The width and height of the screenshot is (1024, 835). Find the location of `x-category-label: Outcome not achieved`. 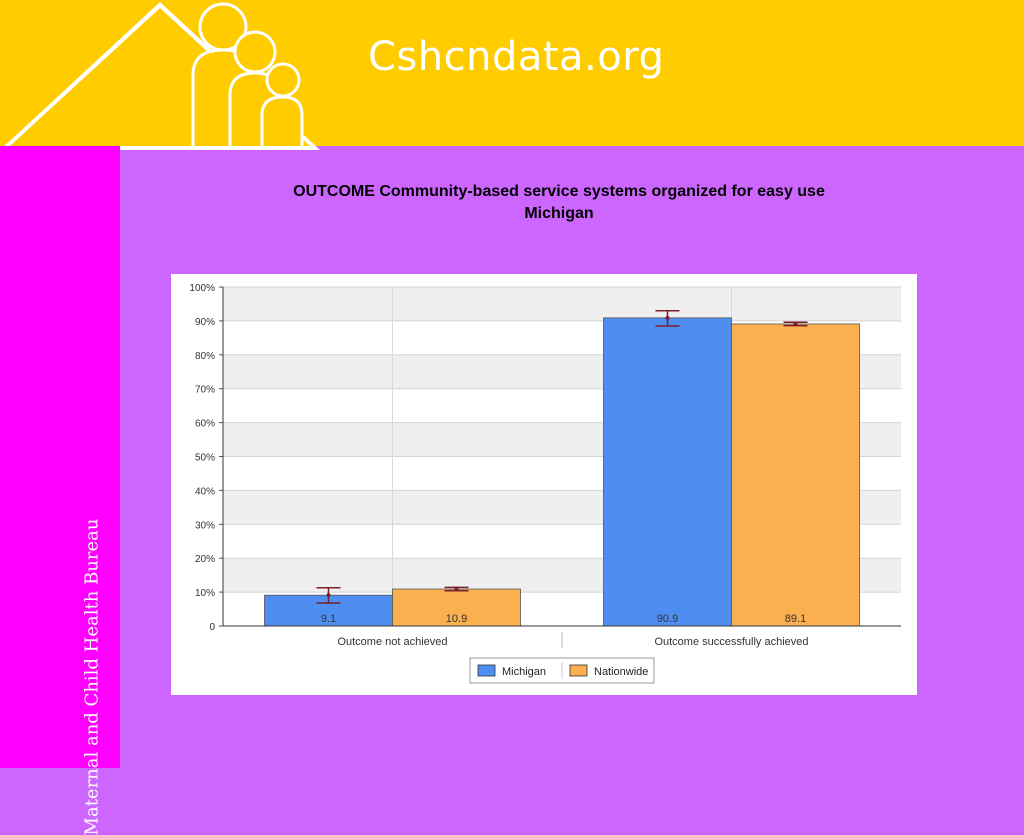

x-category-label: Outcome not achieved is located at coordinates (392, 642).